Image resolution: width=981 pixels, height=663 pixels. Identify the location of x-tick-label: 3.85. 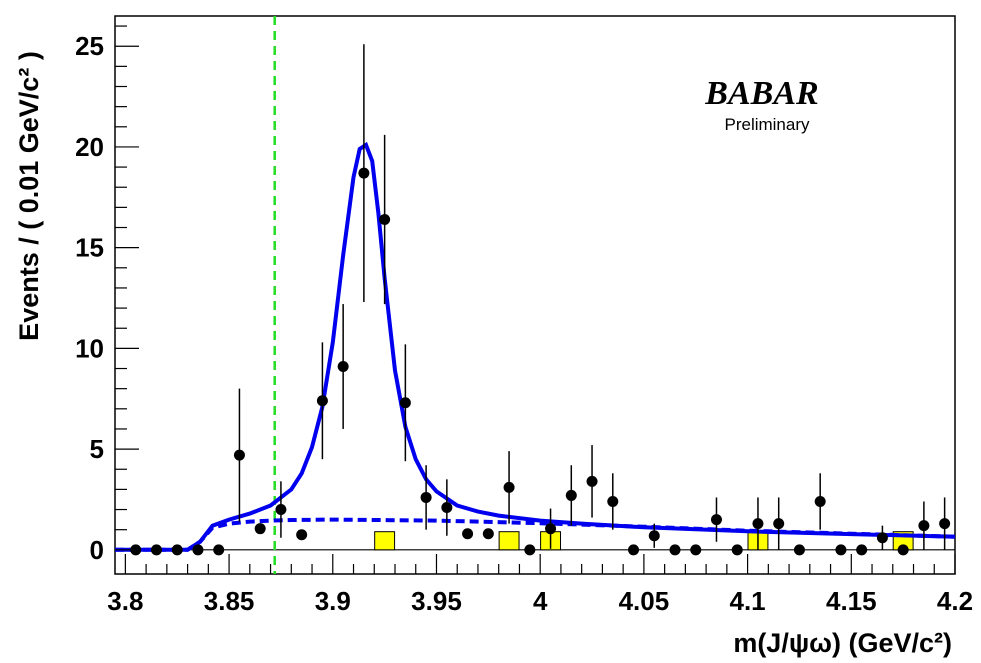
(229, 601).